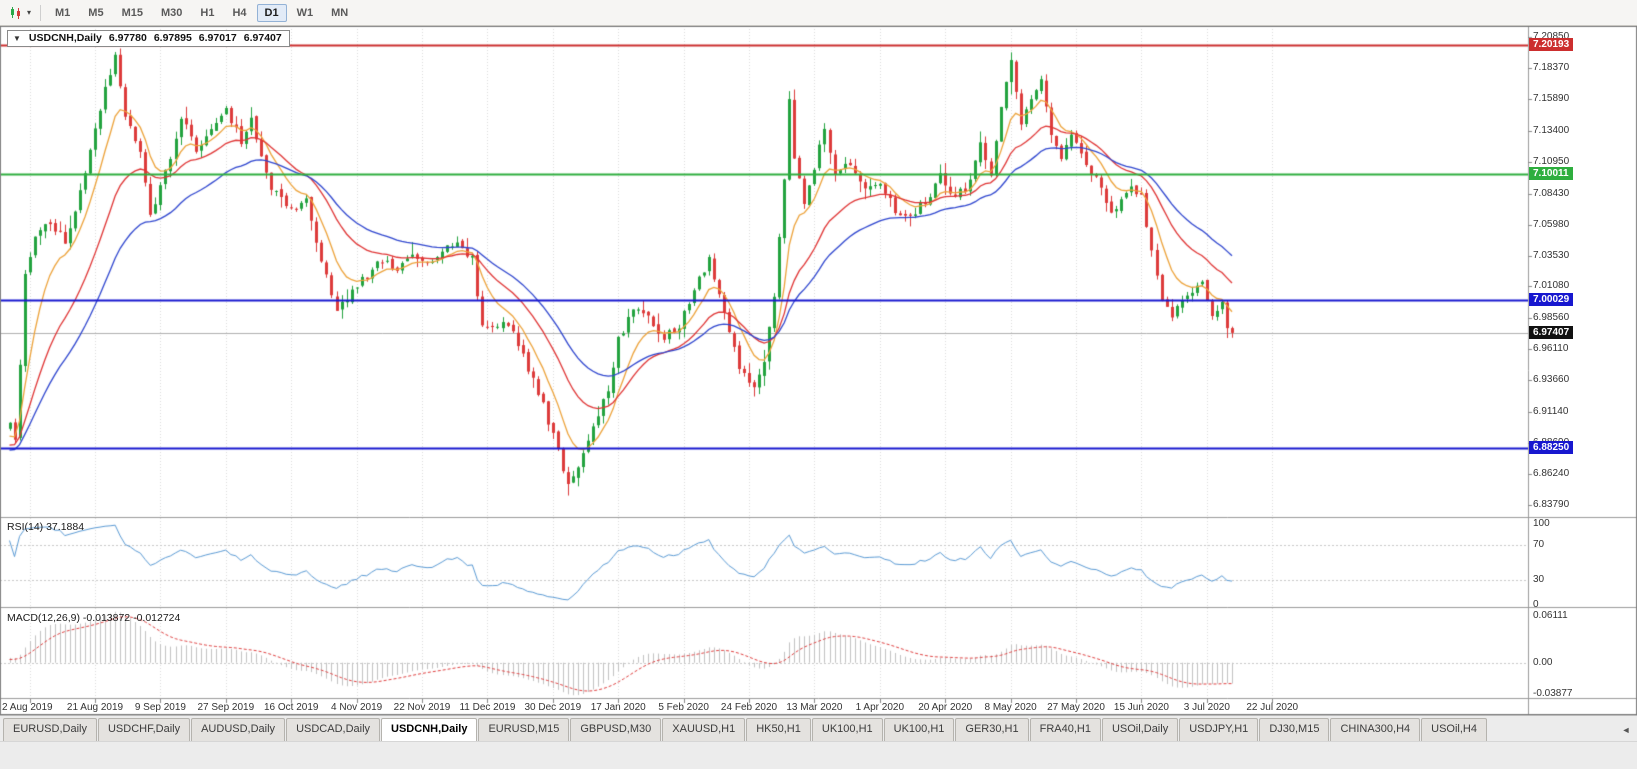 This screenshot has height=769, width=1637. I want to click on date-axis-label: 17 Jan 2020, so click(618, 707).